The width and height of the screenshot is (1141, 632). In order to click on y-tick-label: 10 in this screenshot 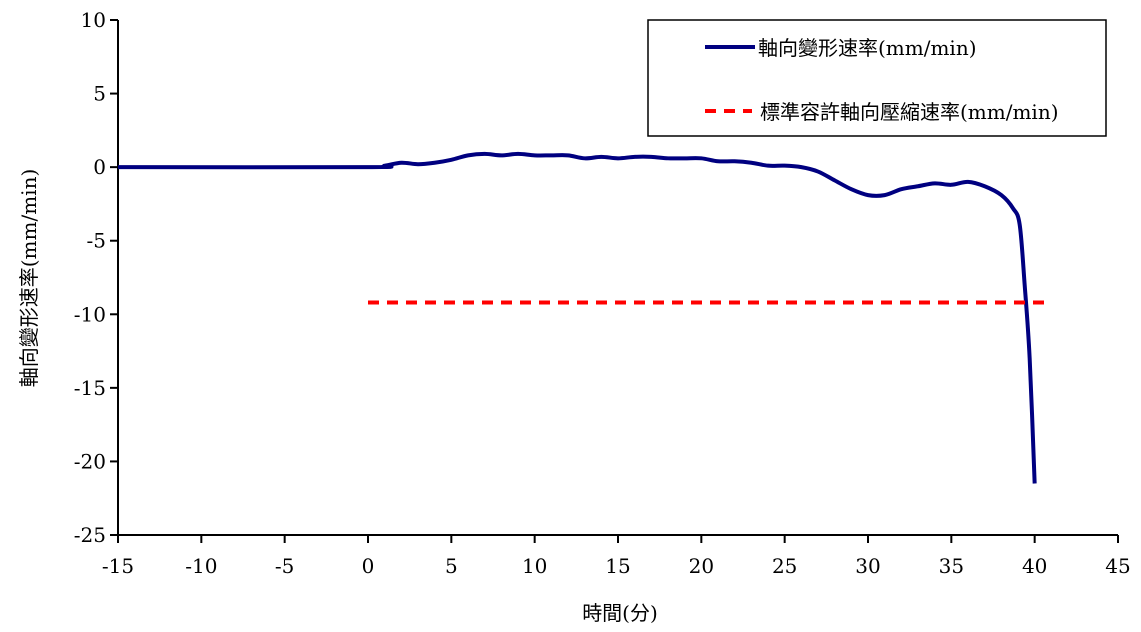, I will do `click(93, 20)`.